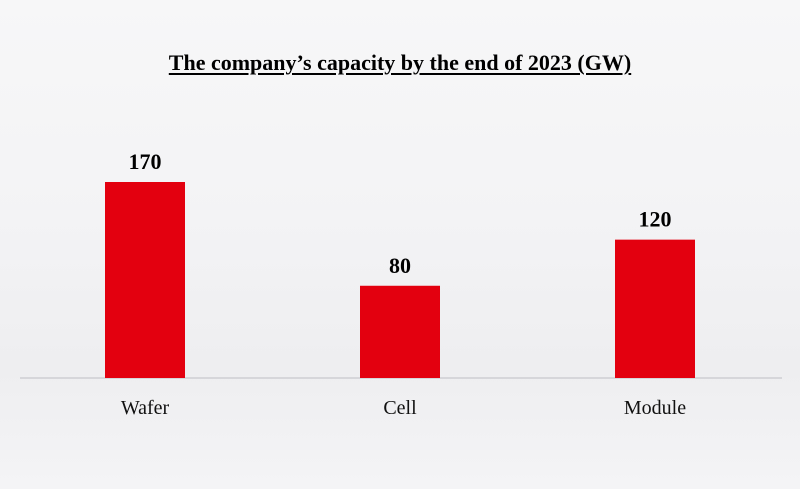 This screenshot has height=489, width=800. I want to click on data-label-wafer: 170, so click(145, 161).